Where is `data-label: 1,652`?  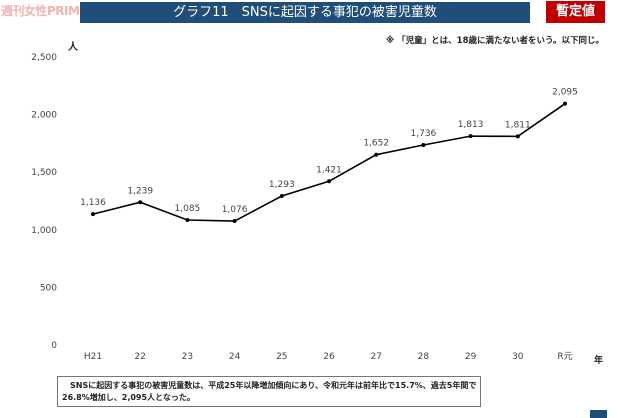
data-label: 1,652 is located at coordinates (376, 144).